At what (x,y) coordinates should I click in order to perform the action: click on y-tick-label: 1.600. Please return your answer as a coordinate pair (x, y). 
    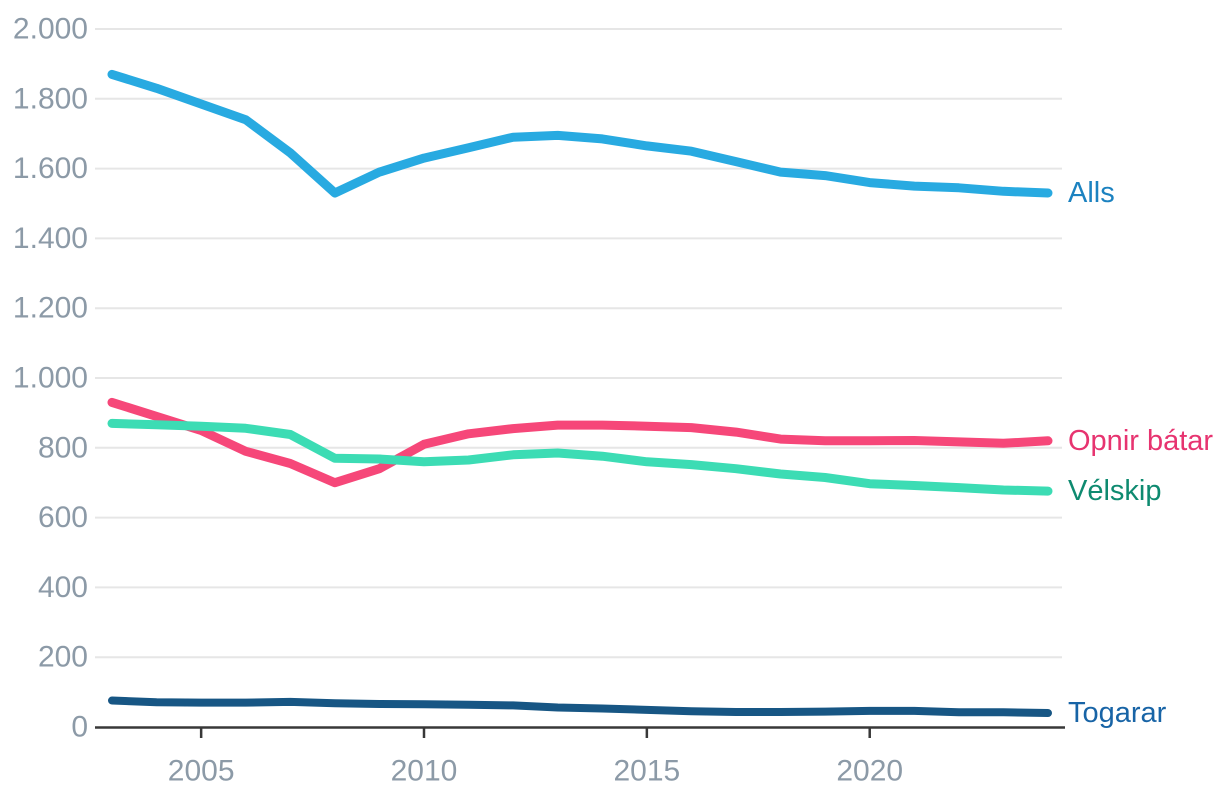
    Looking at the image, I should click on (50, 168).